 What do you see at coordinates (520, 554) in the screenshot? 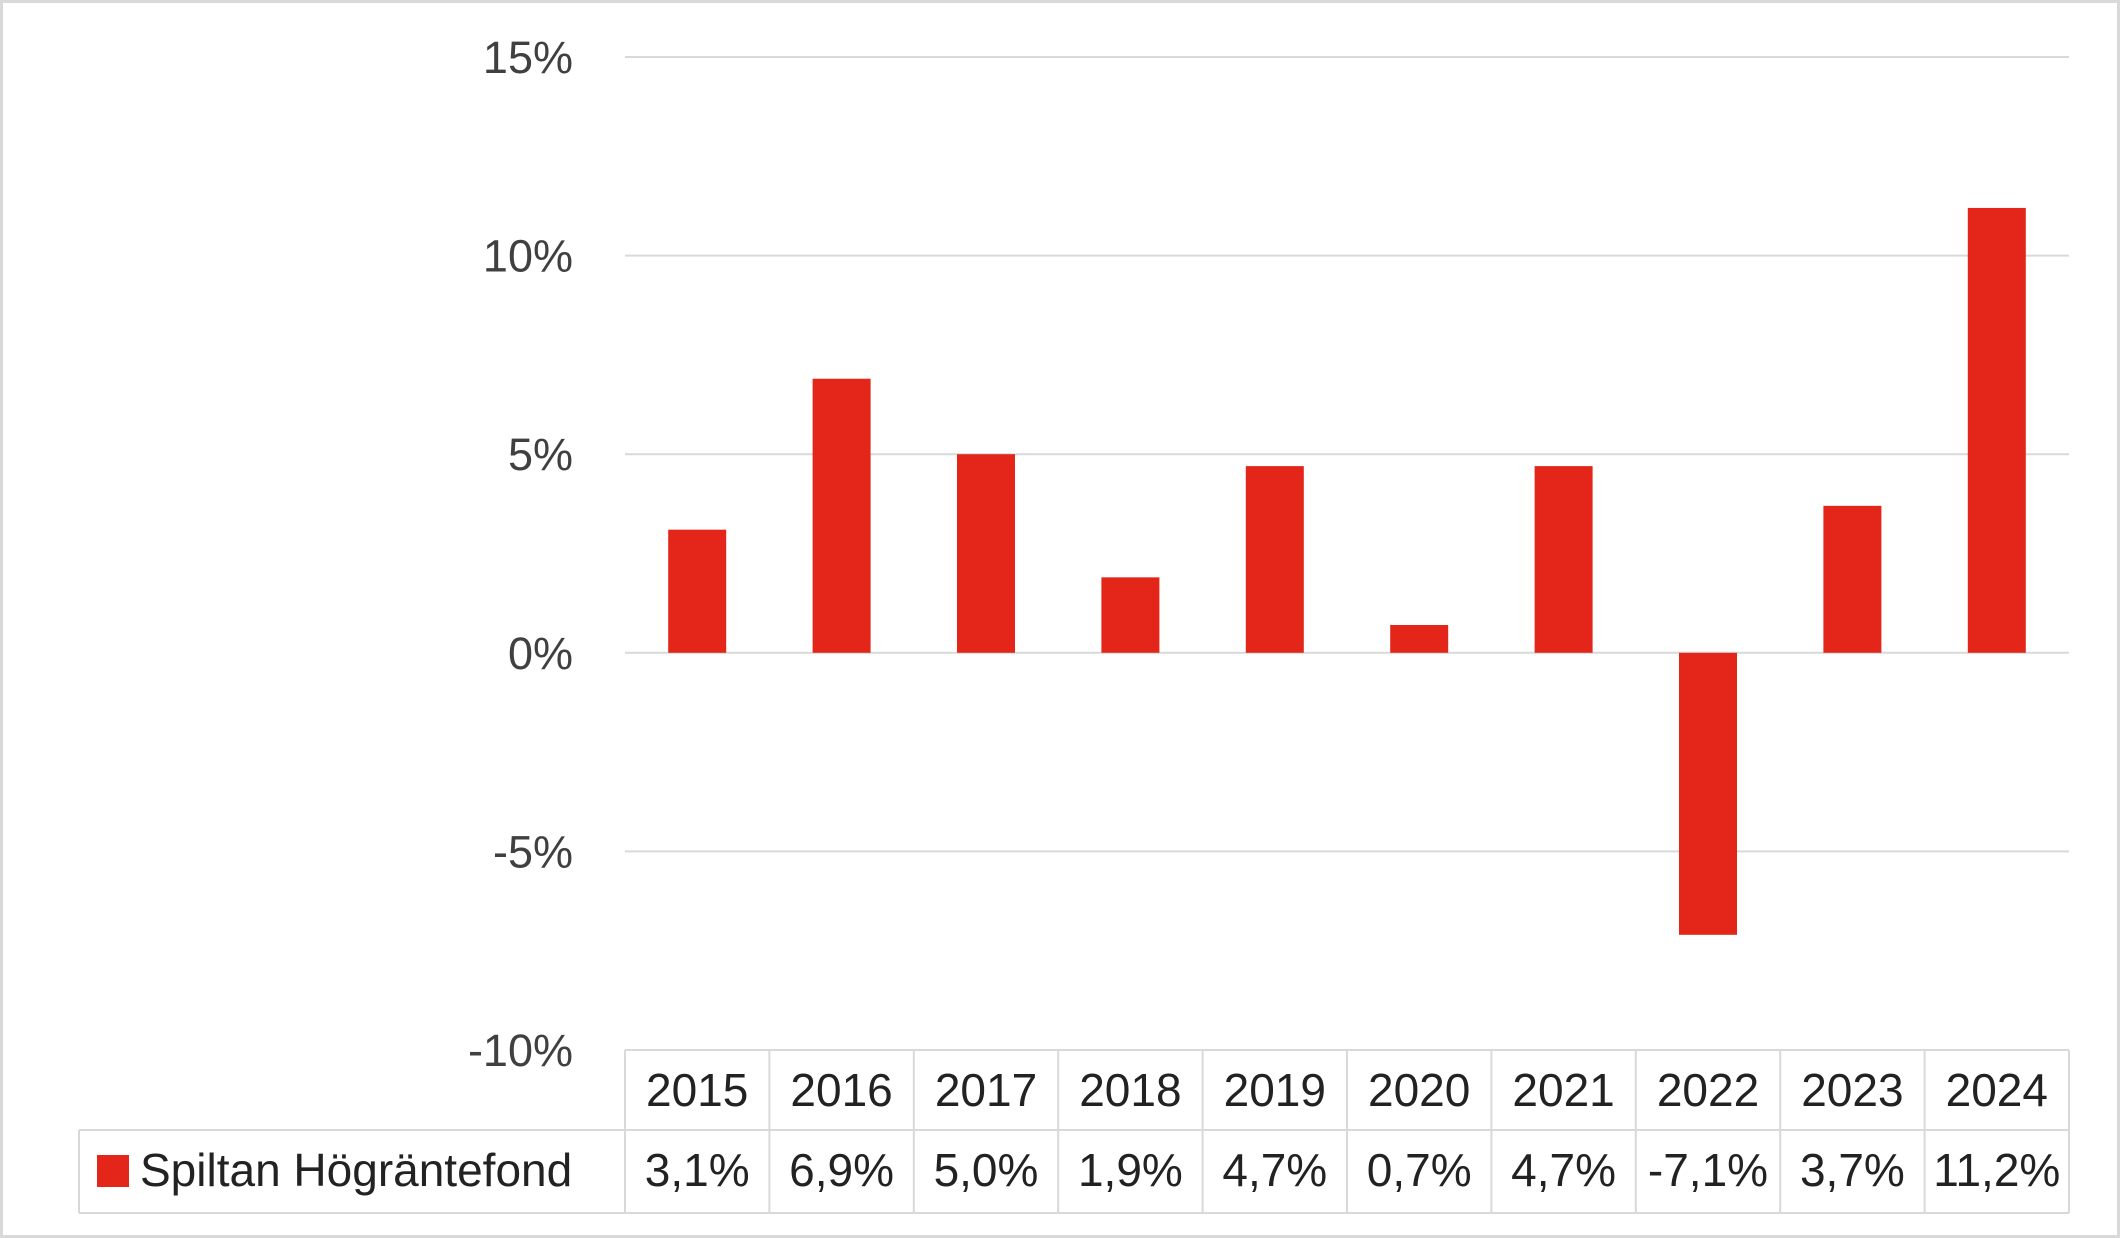
I see `y-axis-ticks: 15% 10% 5% 0% -5% -10%` at bounding box center [520, 554].